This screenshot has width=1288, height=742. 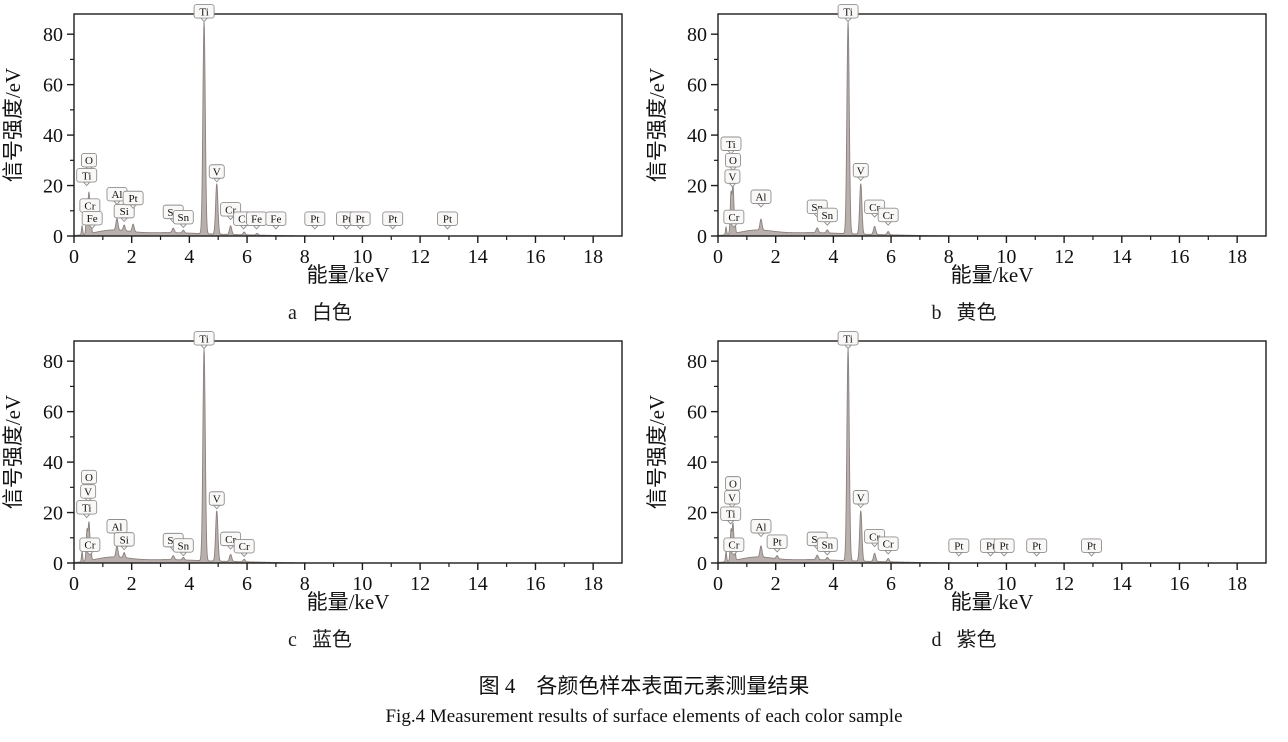 What do you see at coordinates (348, 602) in the screenshot?
I see `x-axis-title: 能量/keV` at bounding box center [348, 602].